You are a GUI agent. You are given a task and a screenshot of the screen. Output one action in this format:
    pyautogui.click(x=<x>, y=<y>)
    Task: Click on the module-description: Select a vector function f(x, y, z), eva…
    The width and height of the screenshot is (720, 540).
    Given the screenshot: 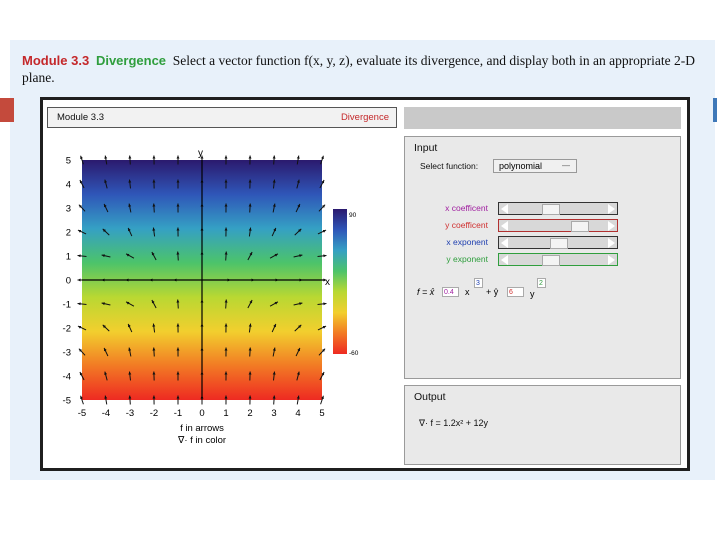 What is the action you would take?
    pyautogui.click(x=358, y=69)
    